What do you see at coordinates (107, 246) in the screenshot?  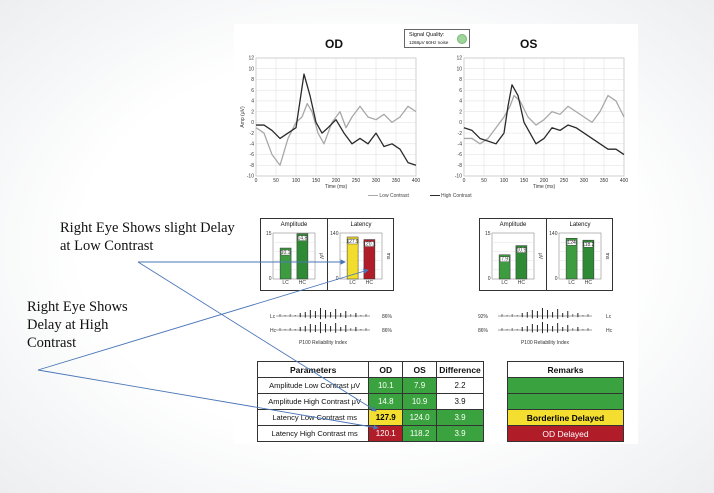 I see `annotation-line: at Low Contrast` at bounding box center [107, 246].